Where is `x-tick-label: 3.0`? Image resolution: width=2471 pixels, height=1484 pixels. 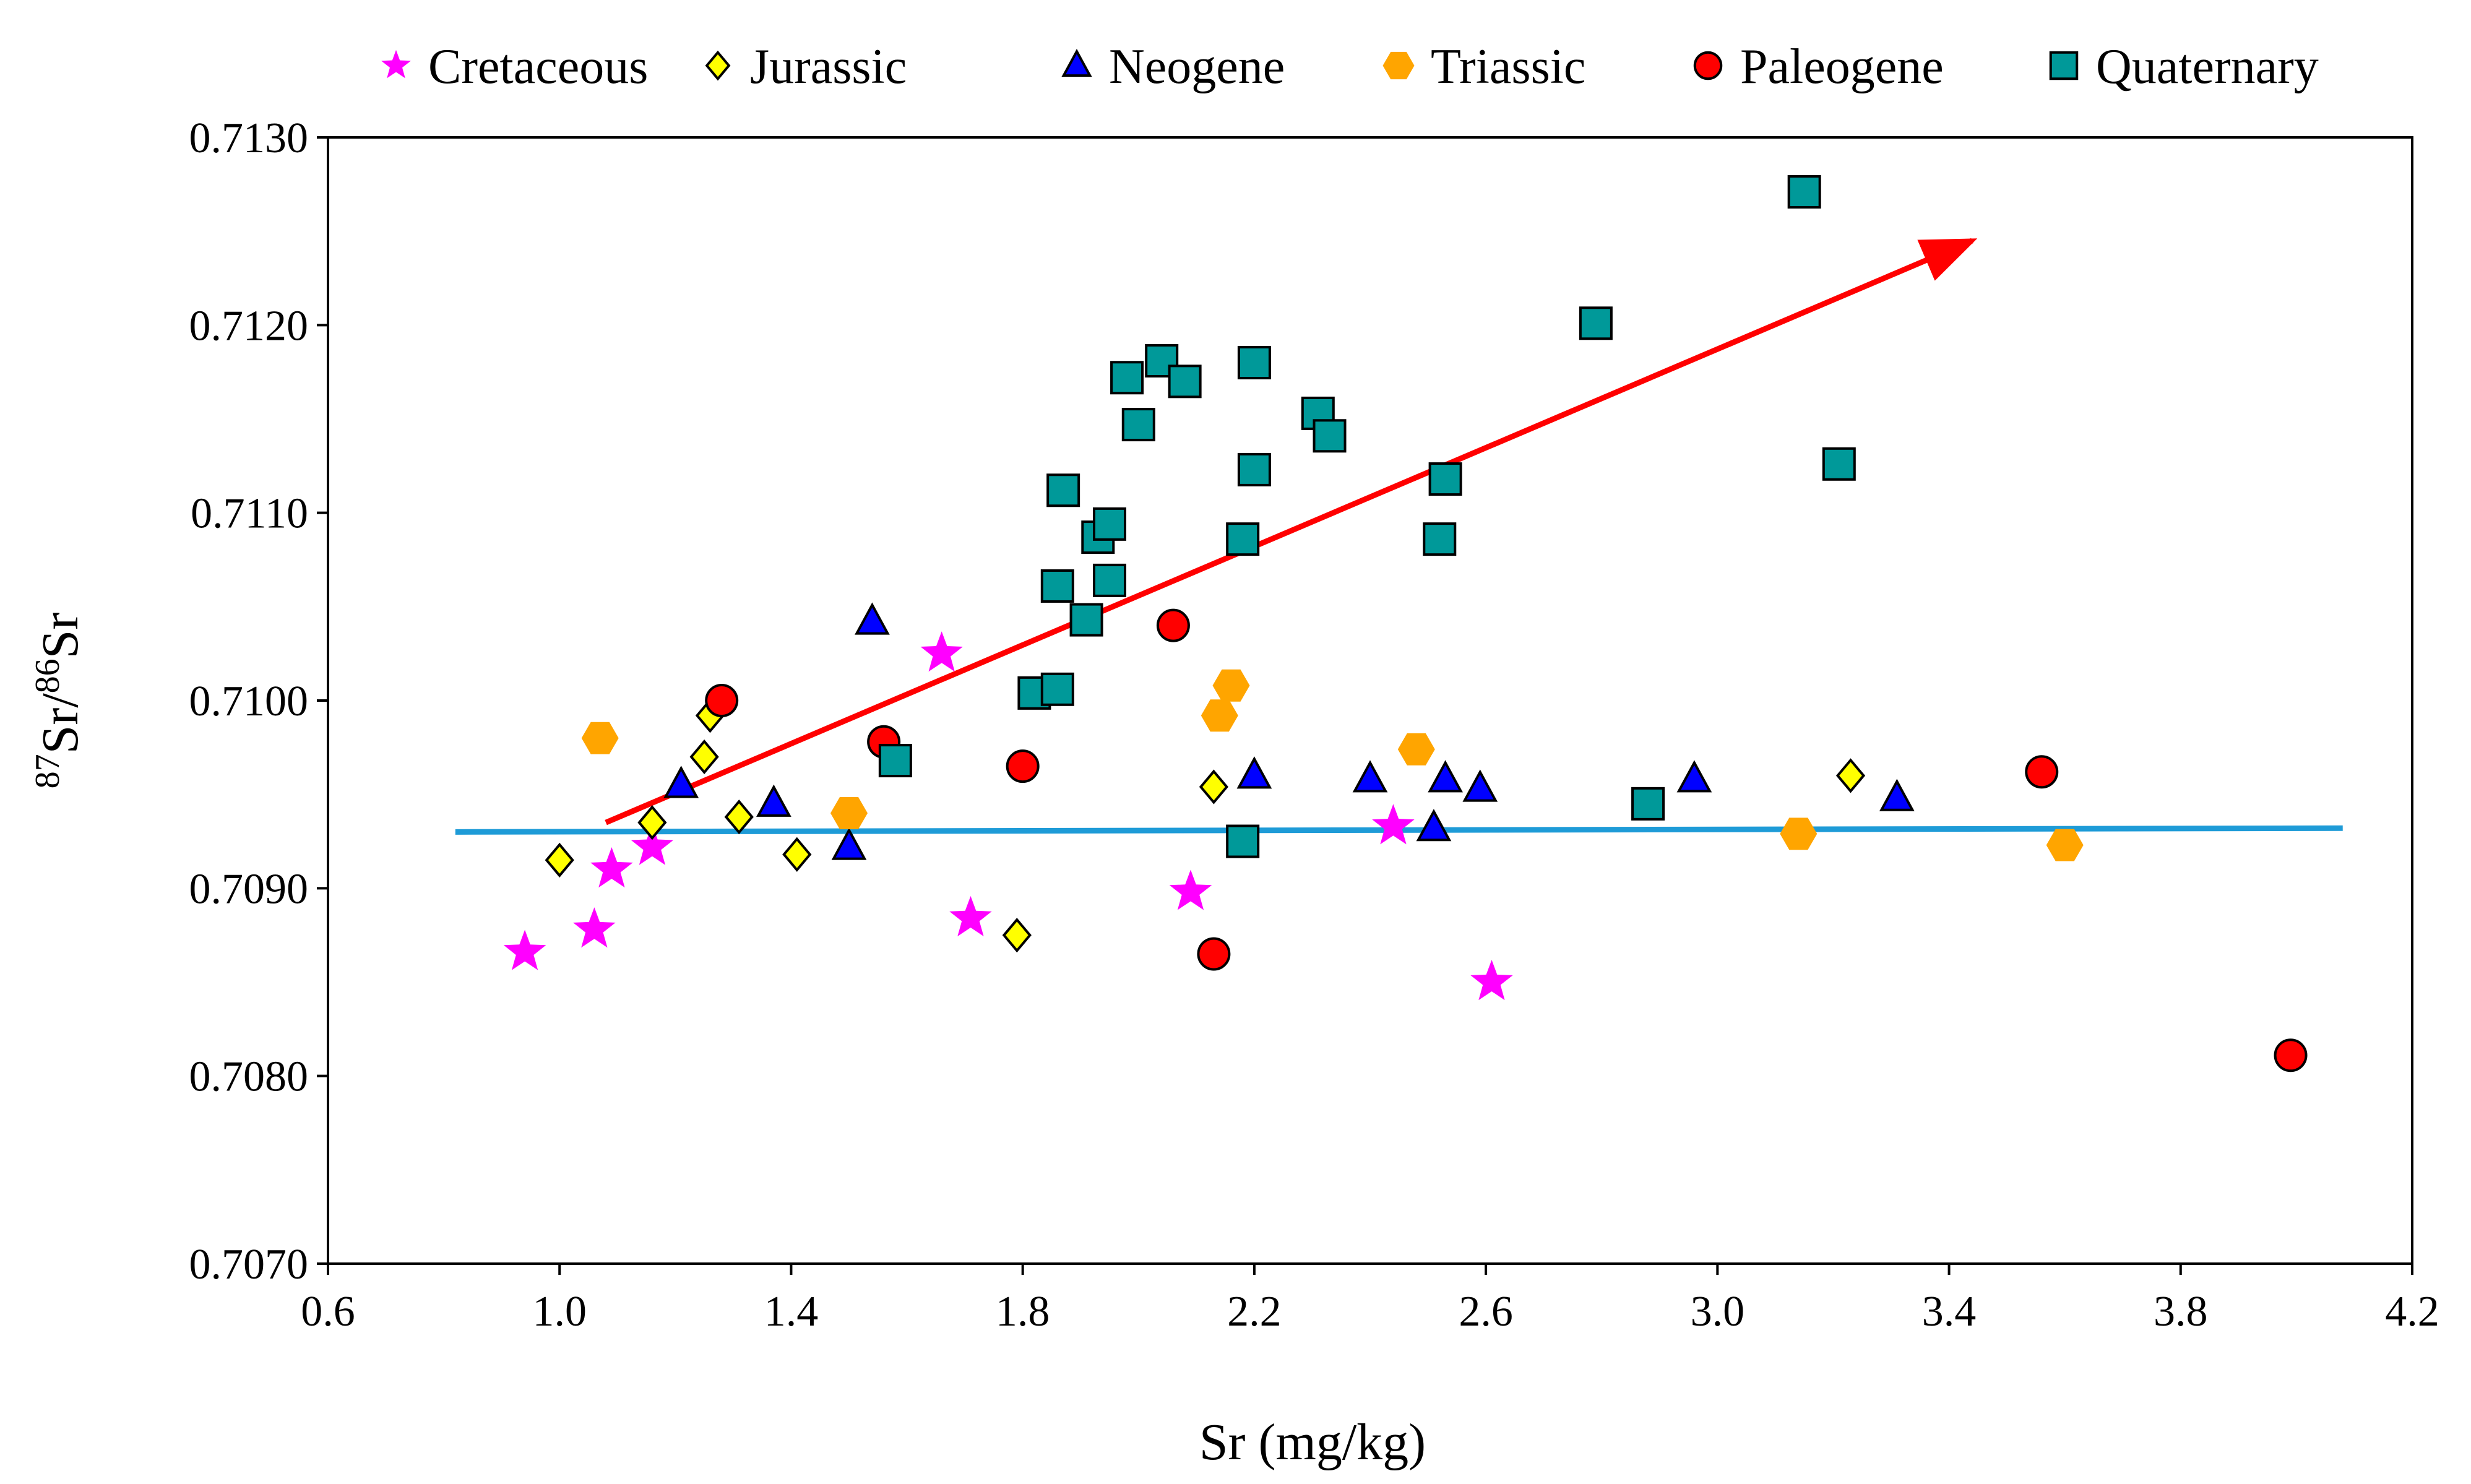 x-tick-label: 3.0 is located at coordinates (1718, 1311).